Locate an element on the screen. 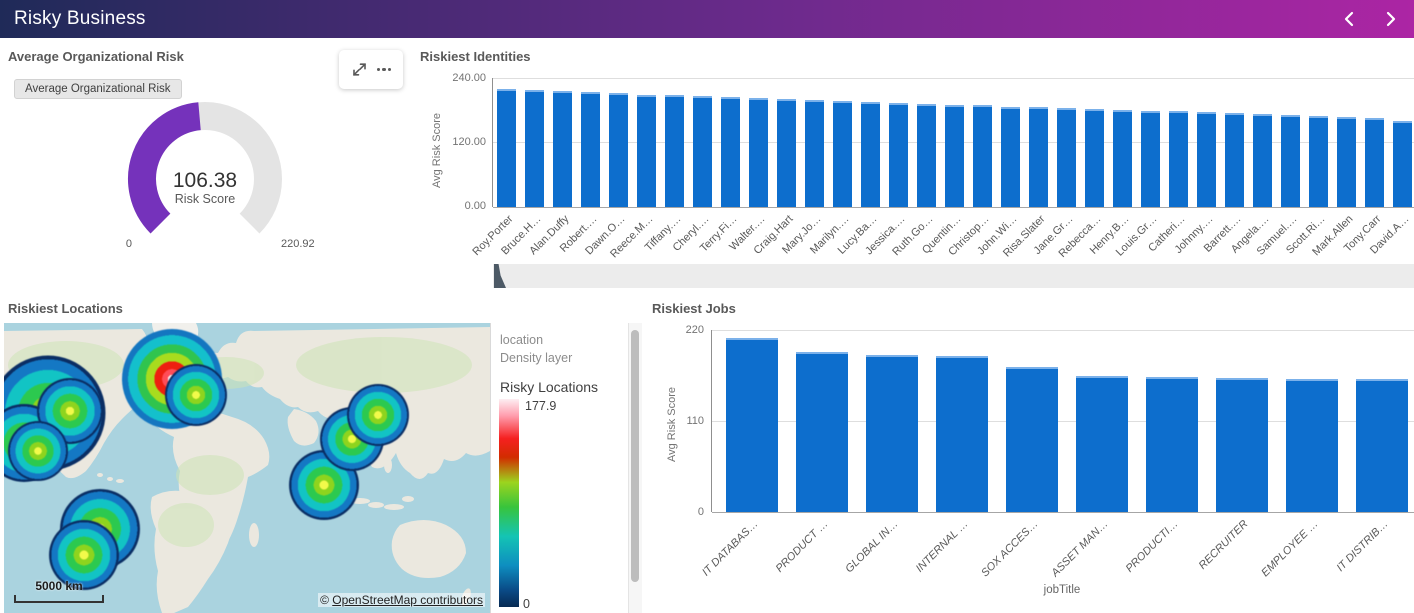 Image resolution: width=1414 pixels, height=613 pixels. page-title: Risky Business is located at coordinates (80, 18).